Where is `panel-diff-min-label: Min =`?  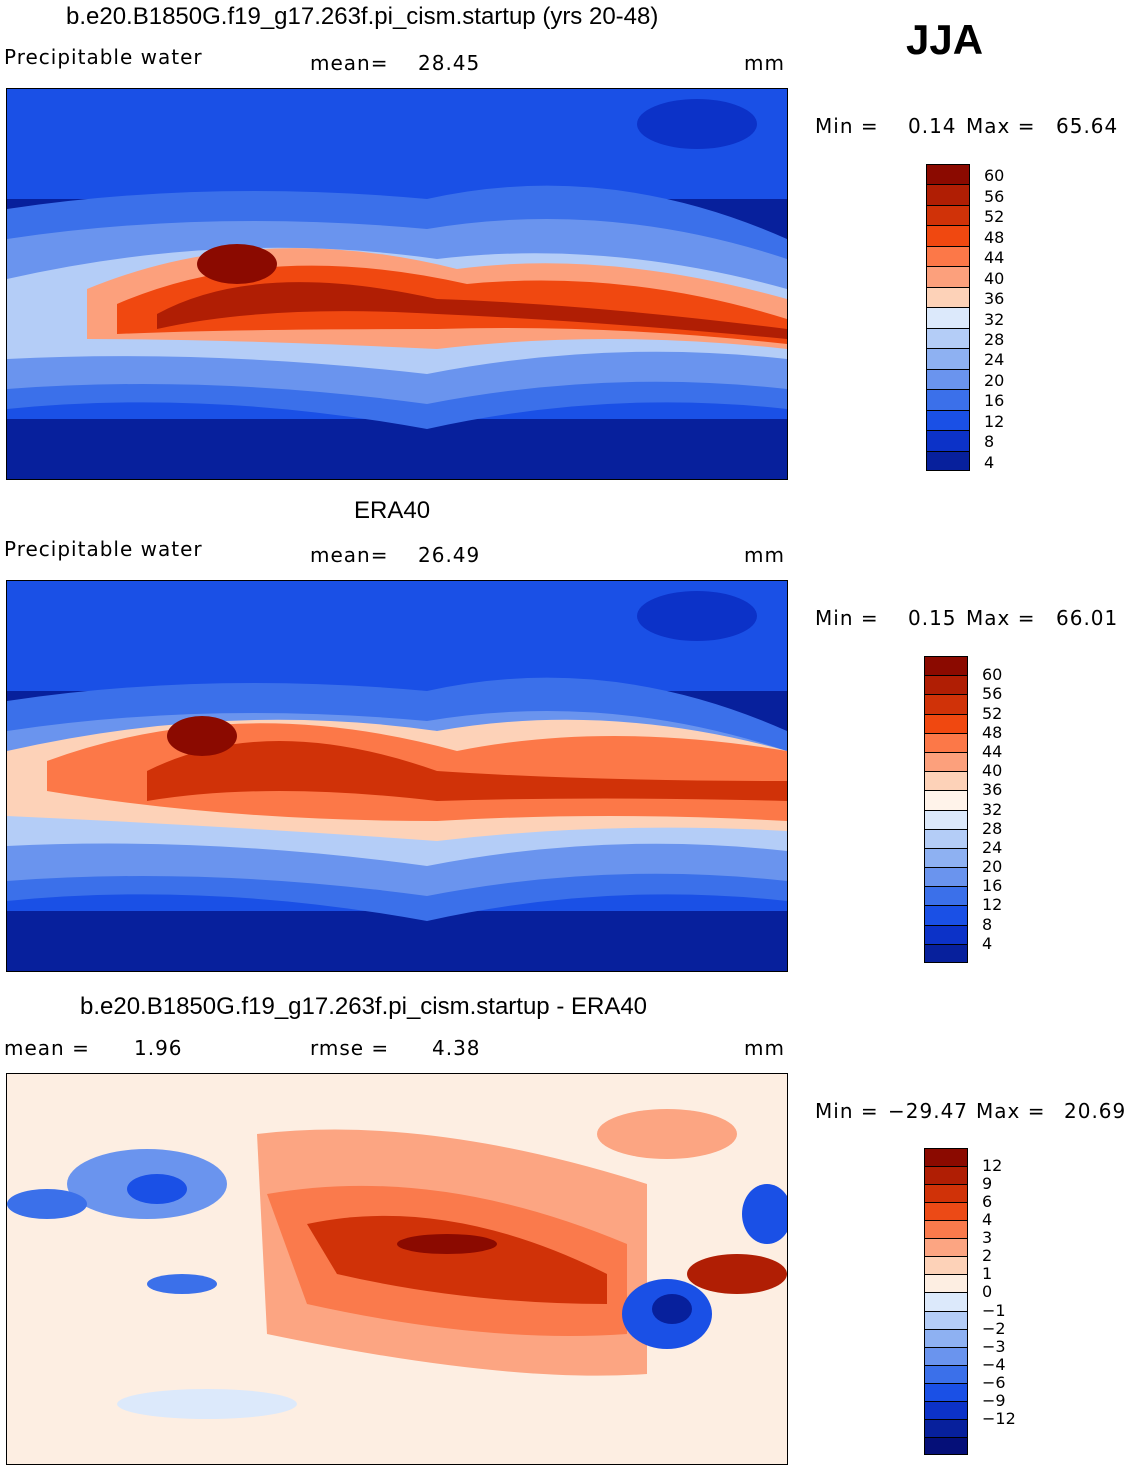
panel-diff-min-label: Min = is located at coordinates (847, 1111).